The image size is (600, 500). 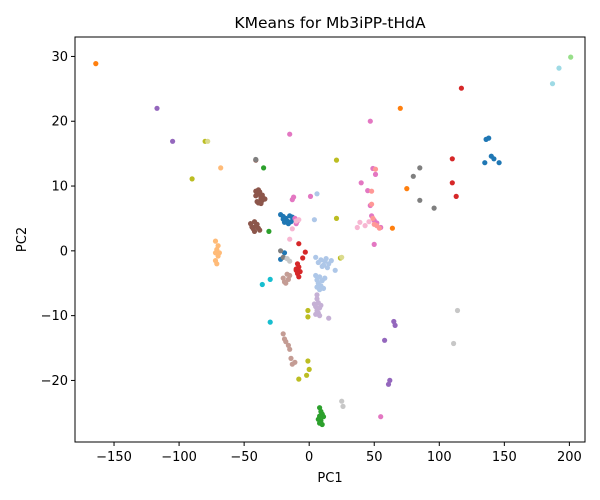 I want to click on x-tick-label: −100, so click(x=179, y=457).